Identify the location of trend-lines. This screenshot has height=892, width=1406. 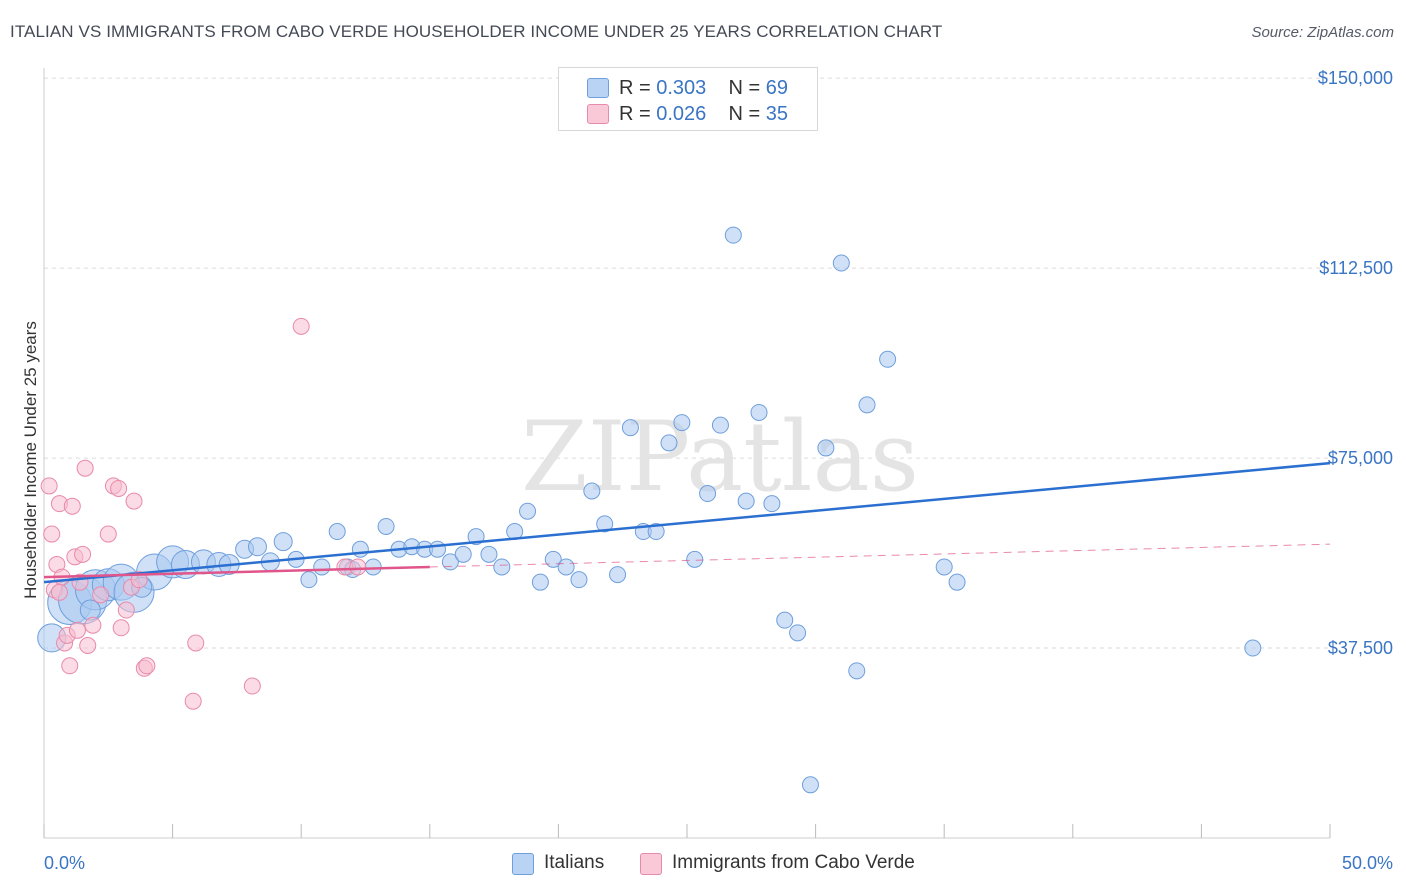
(687, 522).